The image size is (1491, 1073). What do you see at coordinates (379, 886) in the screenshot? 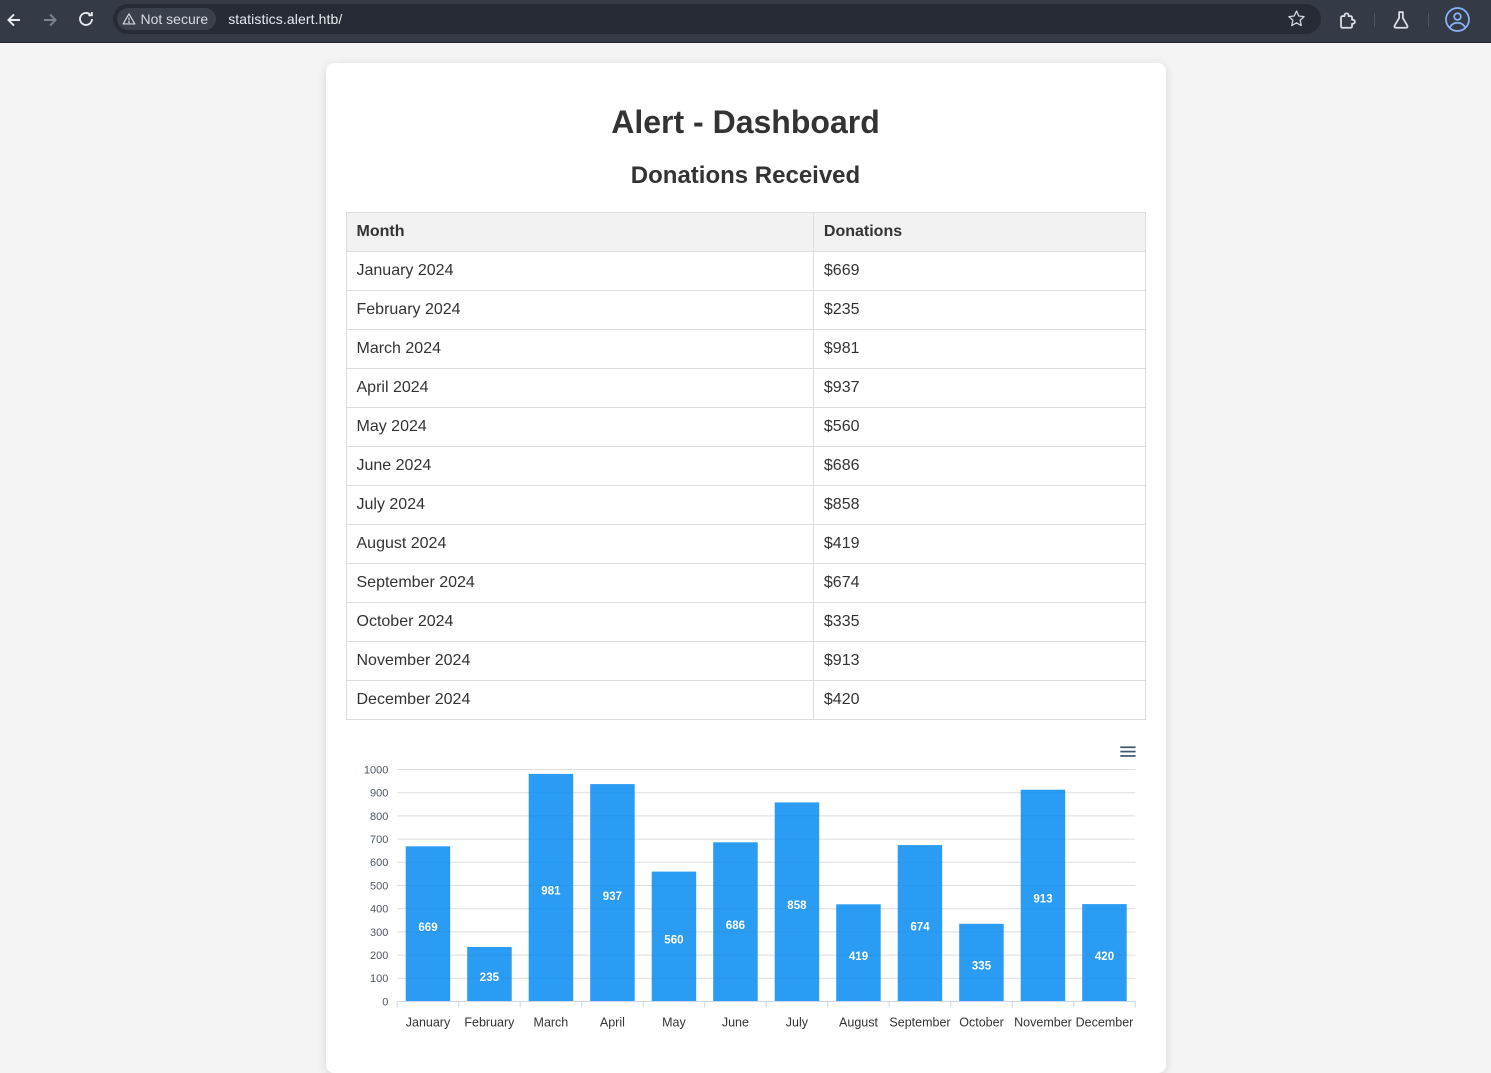
I see `svg-text: 500` at bounding box center [379, 886].